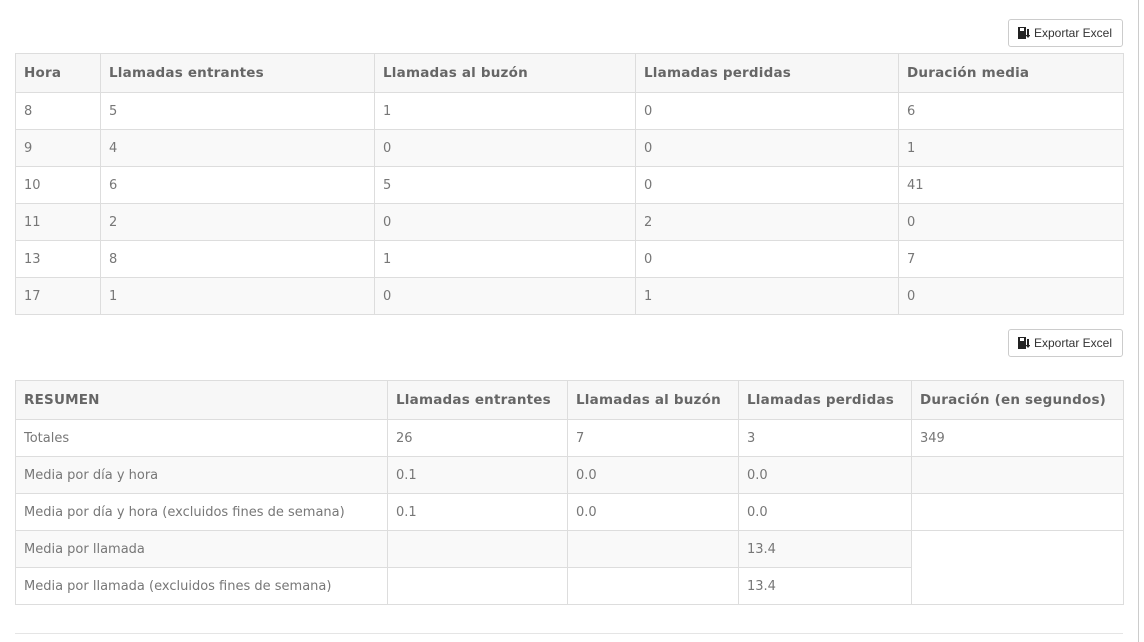  I want to click on column-header: RESUMEN, so click(201, 400).